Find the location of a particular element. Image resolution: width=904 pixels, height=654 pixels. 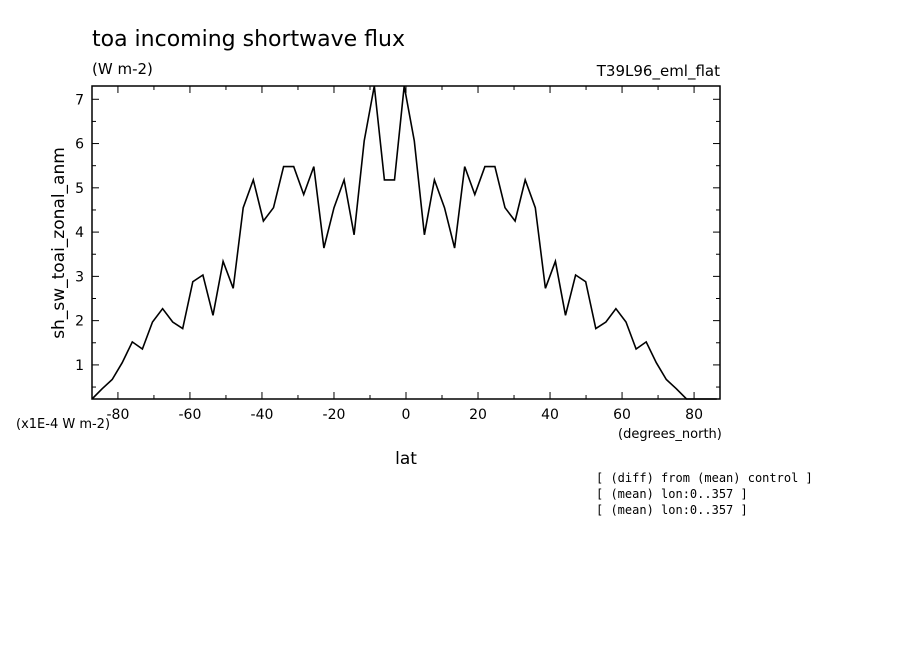

note-line-1: [ (diff) from (mean) control ] is located at coordinates (704, 478).